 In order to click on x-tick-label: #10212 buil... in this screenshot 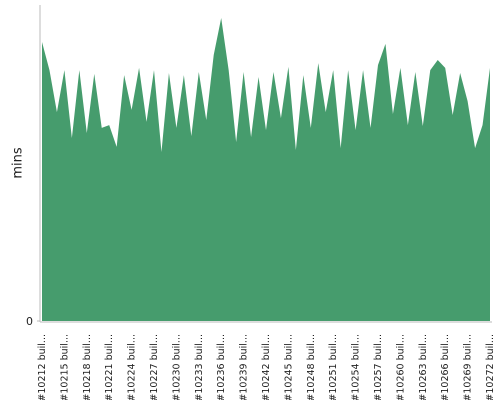, I will do `click(42, 367)`.